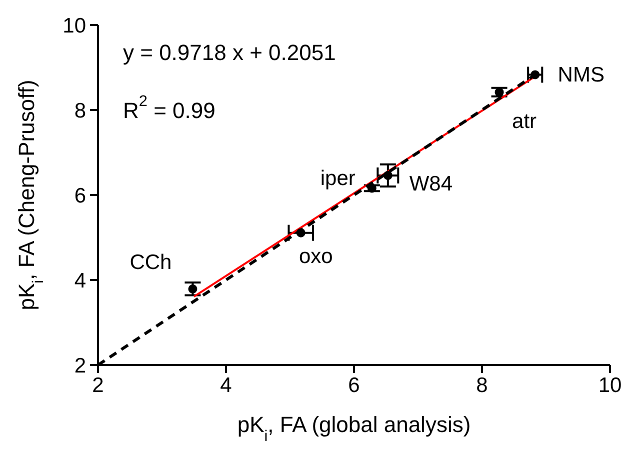 The image size is (634, 452). What do you see at coordinates (524, 121) in the screenshot?
I see `annotation: atr` at bounding box center [524, 121].